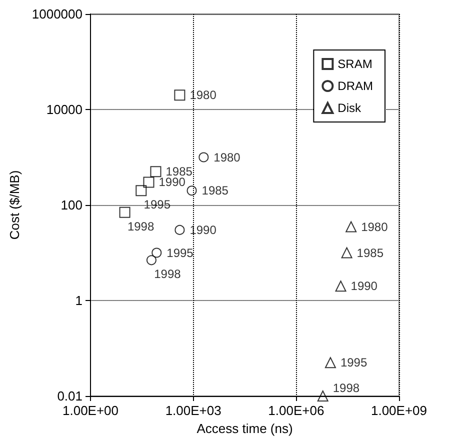 The image size is (455, 446). What do you see at coordinates (244, 428) in the screenshot?
I see `x-axis-title: Access time (ns)` at bounding box center [244, 428].